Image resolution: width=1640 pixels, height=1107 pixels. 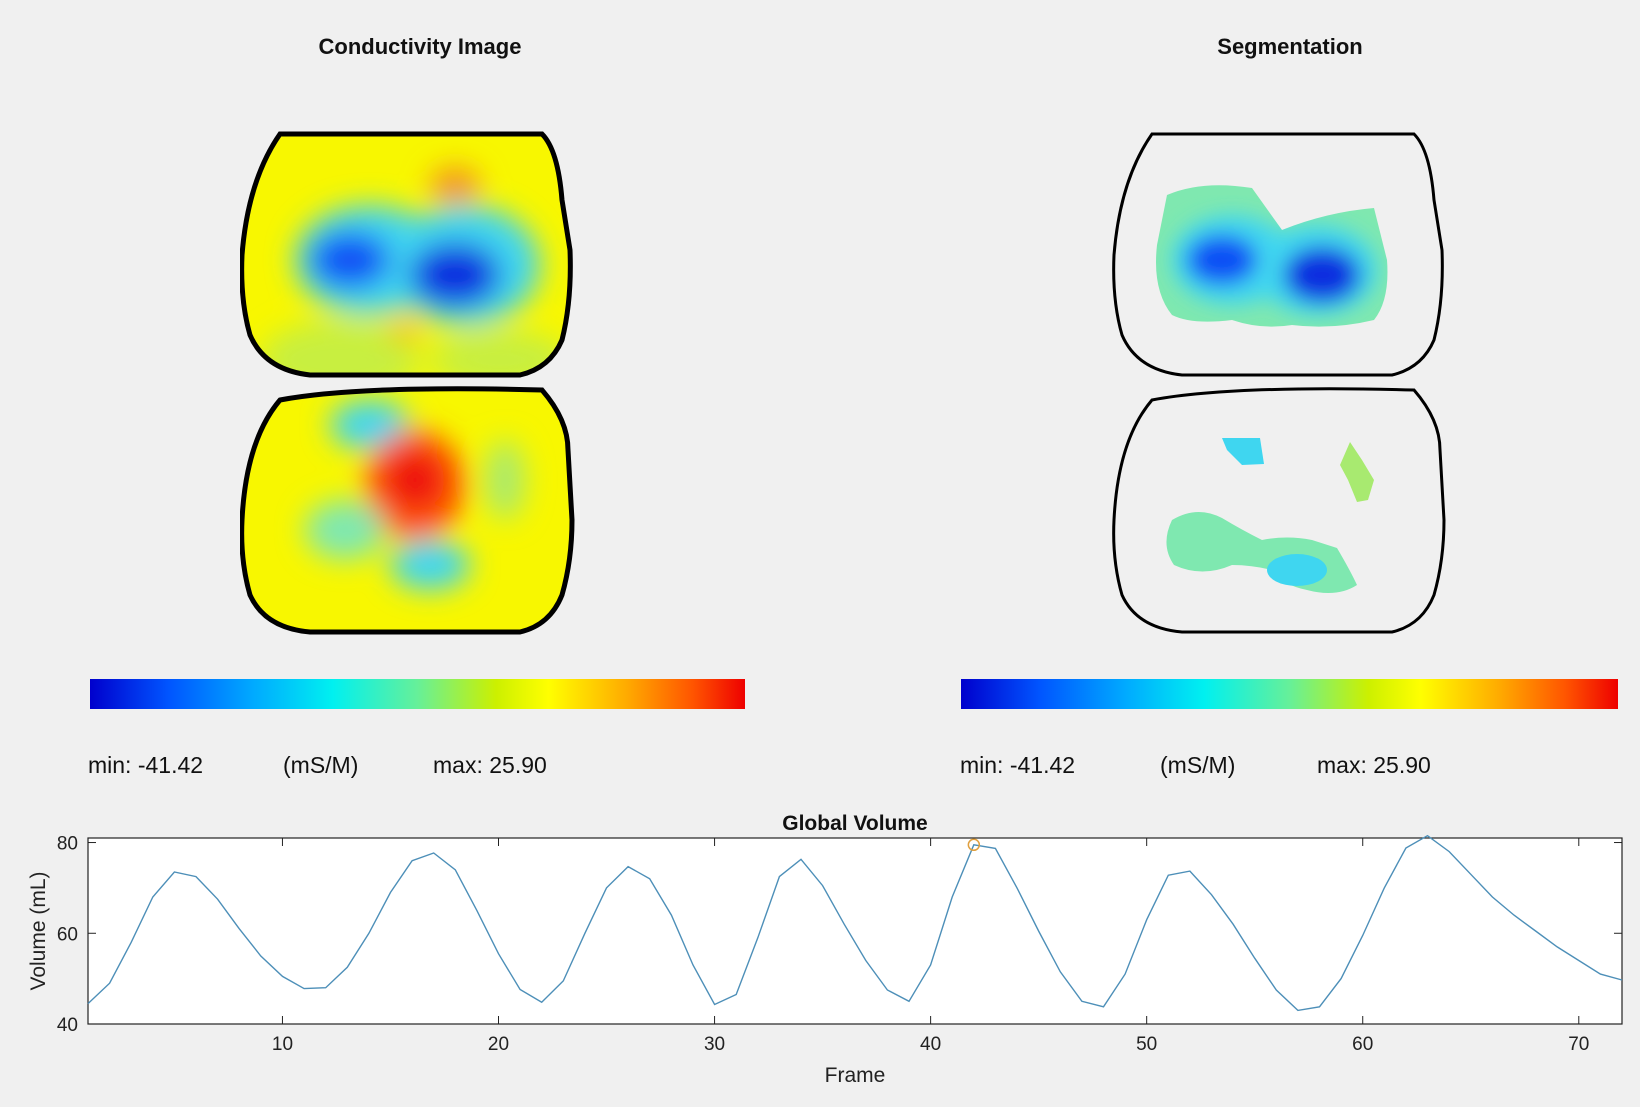 What do you see at coordinates (1289, 694) in the screenshot?
I see `colorbar-right` at bounding box center [1289, 694].